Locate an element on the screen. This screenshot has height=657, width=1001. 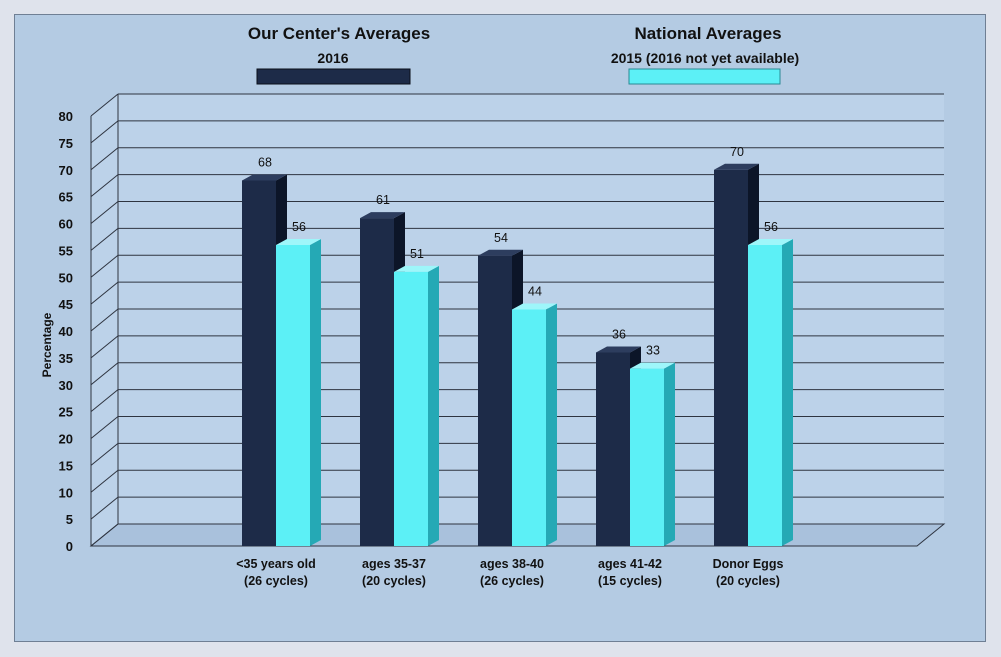
data-label-our-center-ages-38-40: 54 is located at coordinates (501, 238).